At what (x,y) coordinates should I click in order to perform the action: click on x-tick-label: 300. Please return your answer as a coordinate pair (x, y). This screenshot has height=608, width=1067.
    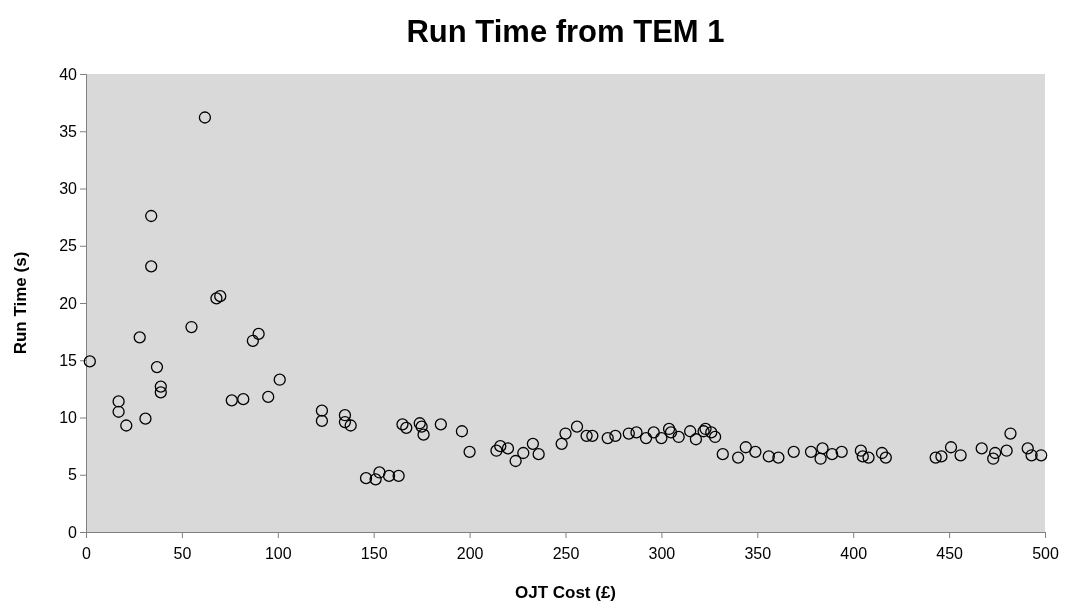
    Looking at the image, I should click on (662, 553).